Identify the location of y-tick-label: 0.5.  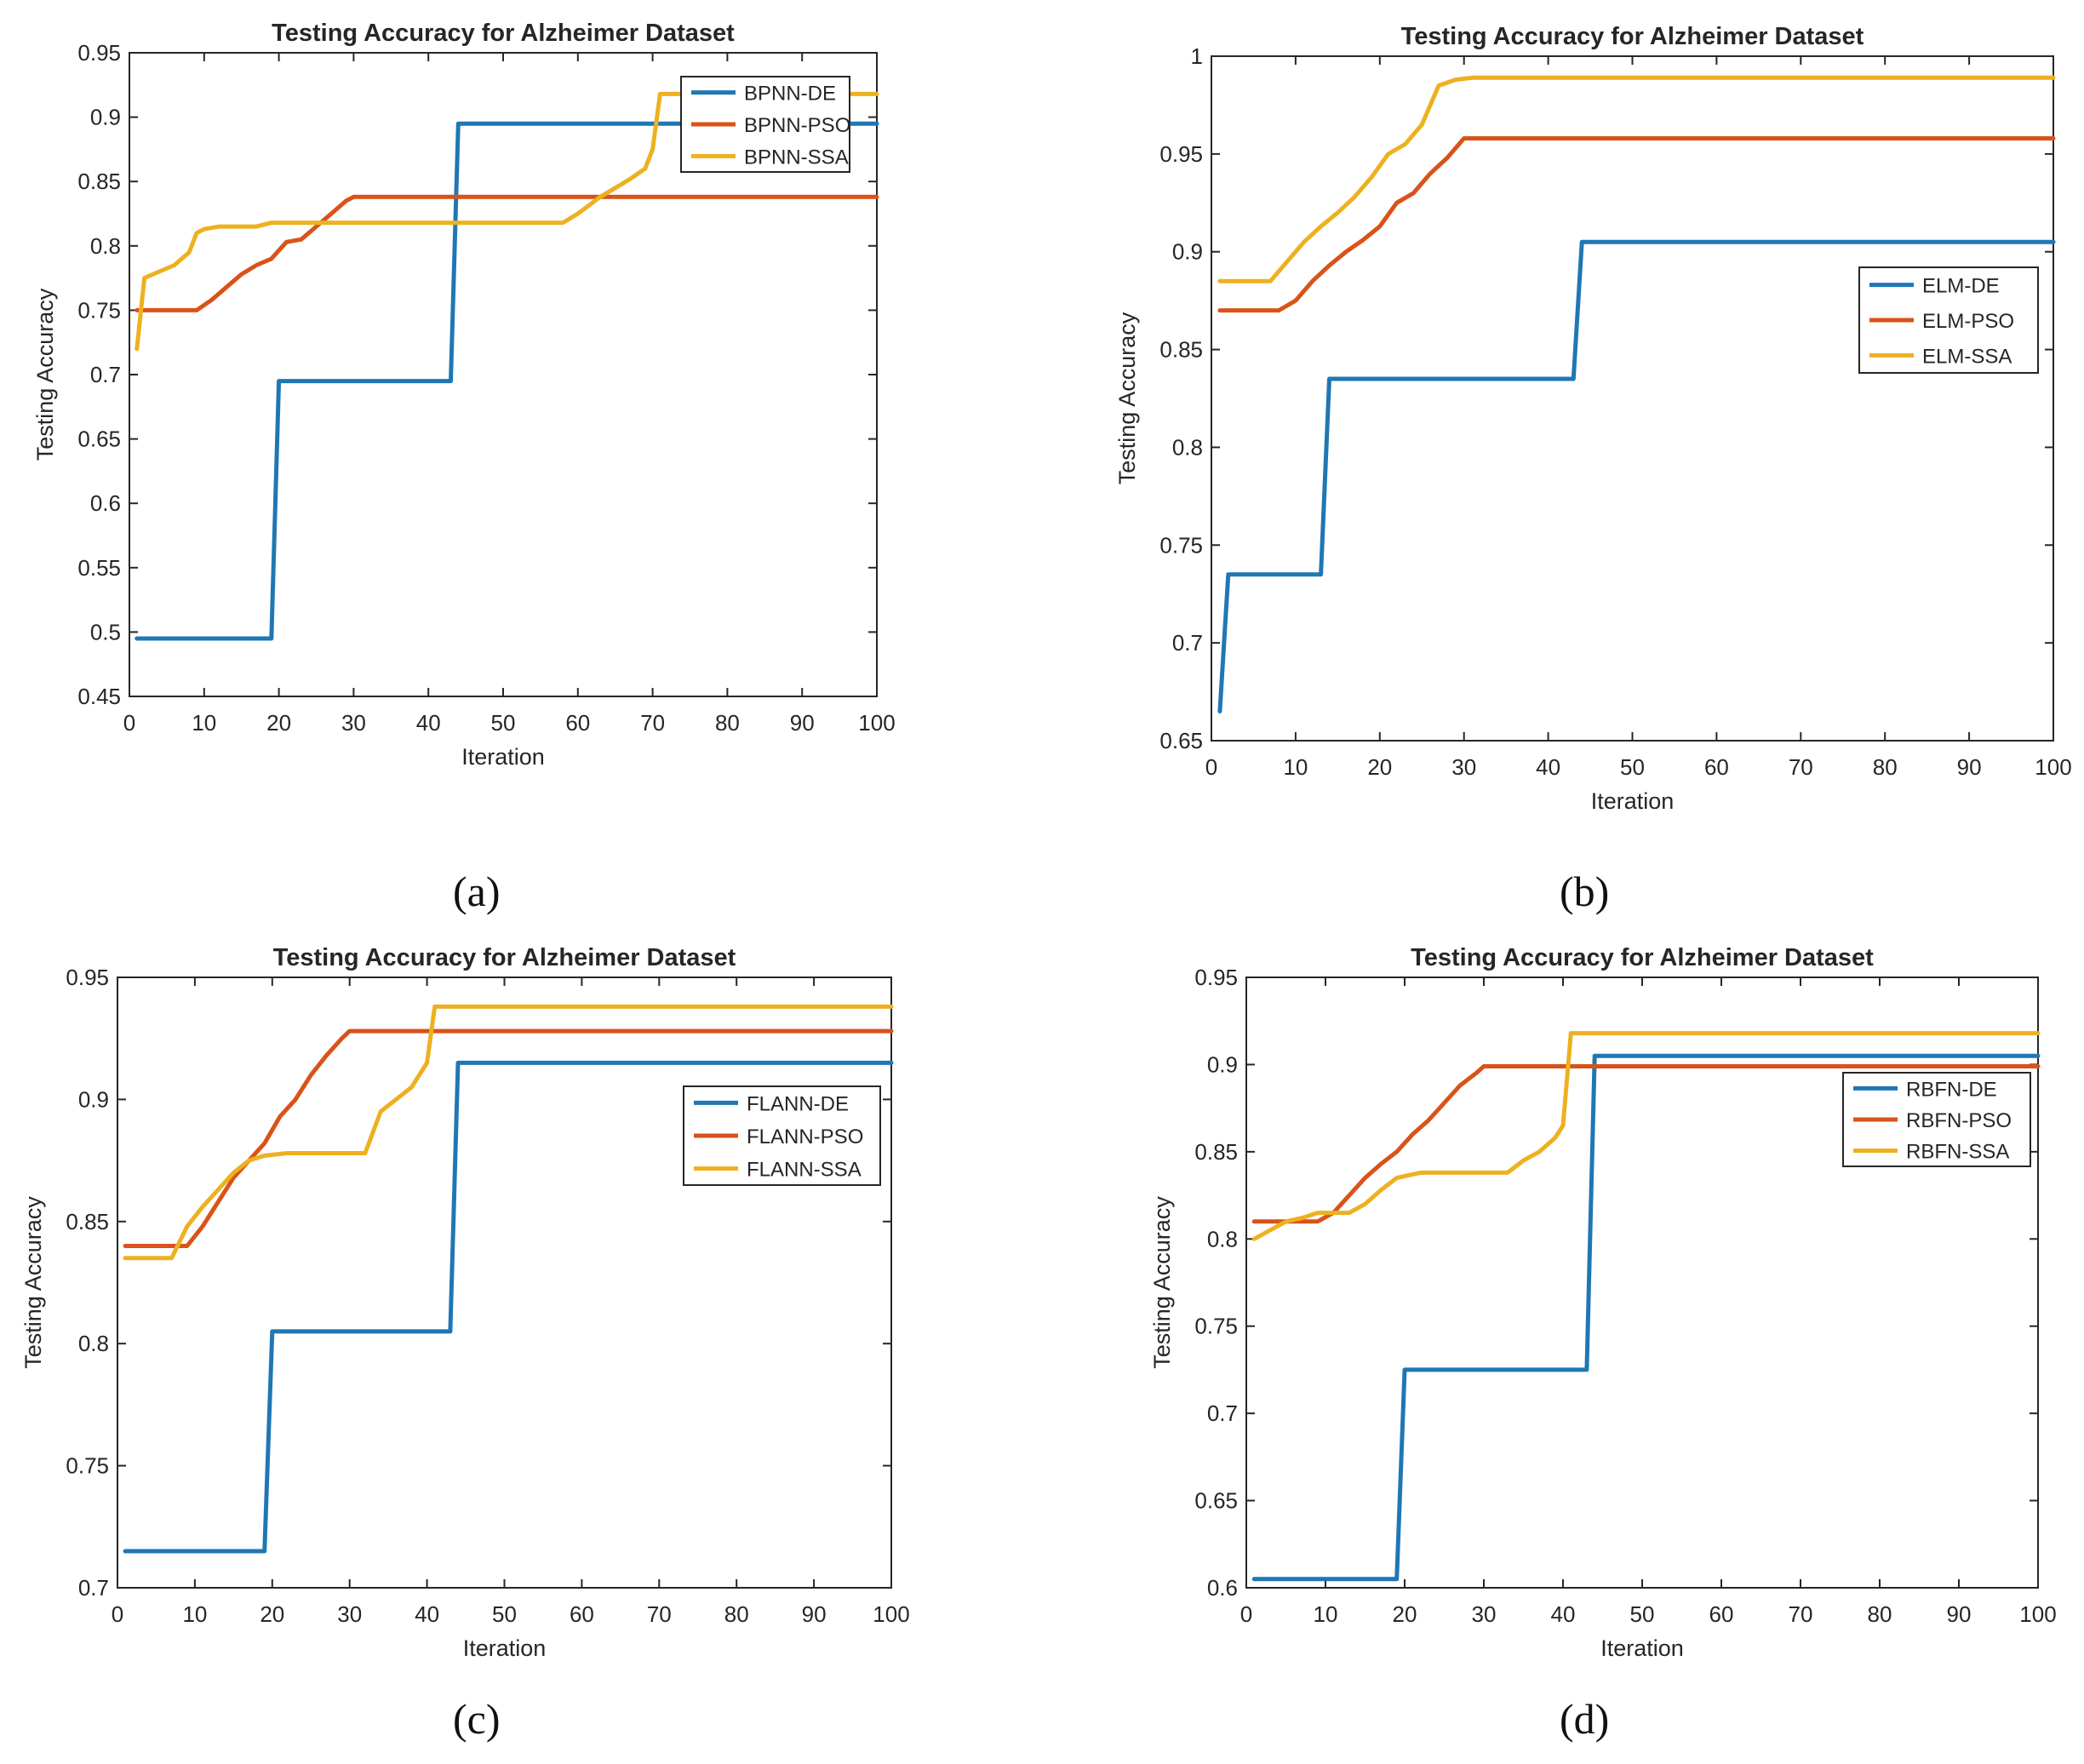
(105, 631).